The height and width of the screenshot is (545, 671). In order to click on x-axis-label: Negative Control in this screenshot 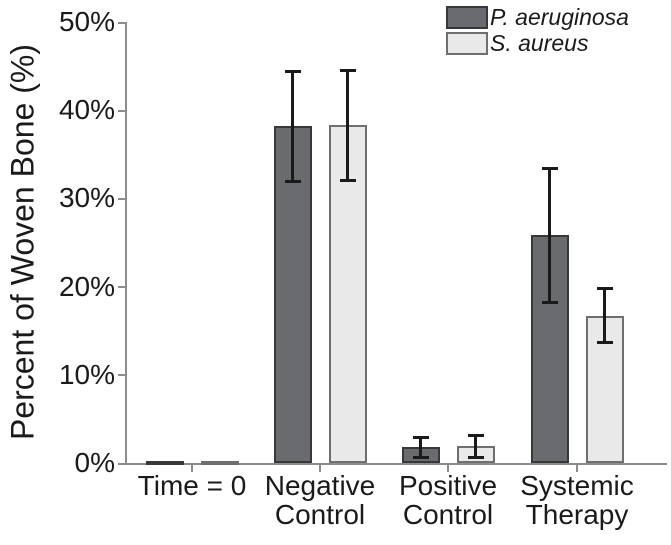, I will do `click(320, 500)`.